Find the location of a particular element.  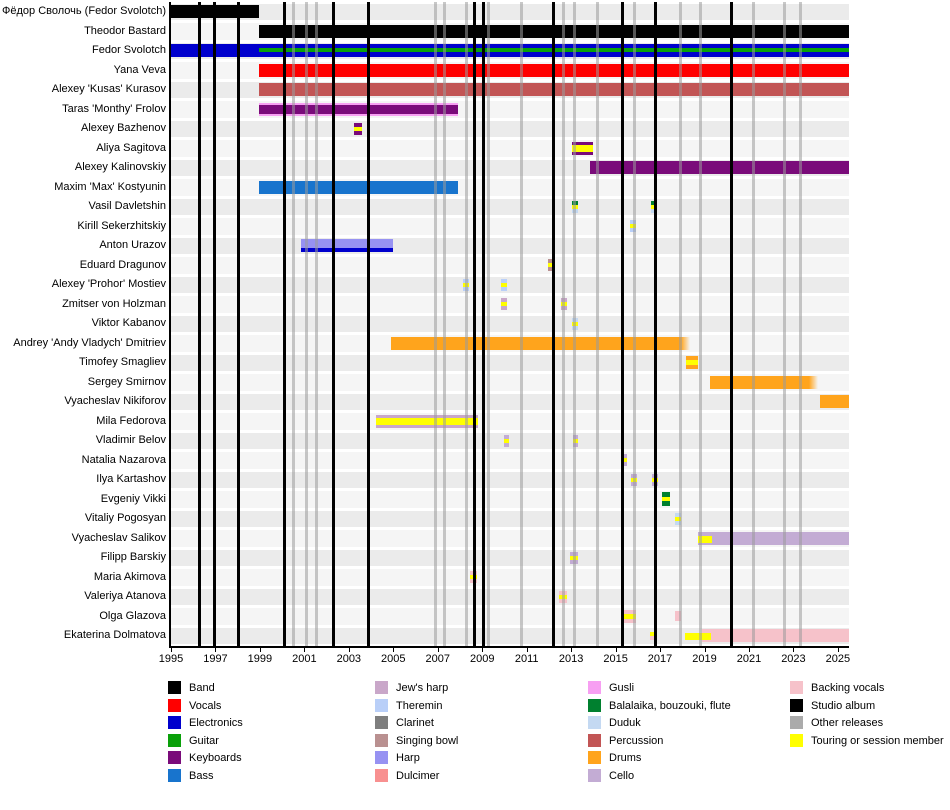

x-tick-label: 2025 is located at coordinates (838, 658).